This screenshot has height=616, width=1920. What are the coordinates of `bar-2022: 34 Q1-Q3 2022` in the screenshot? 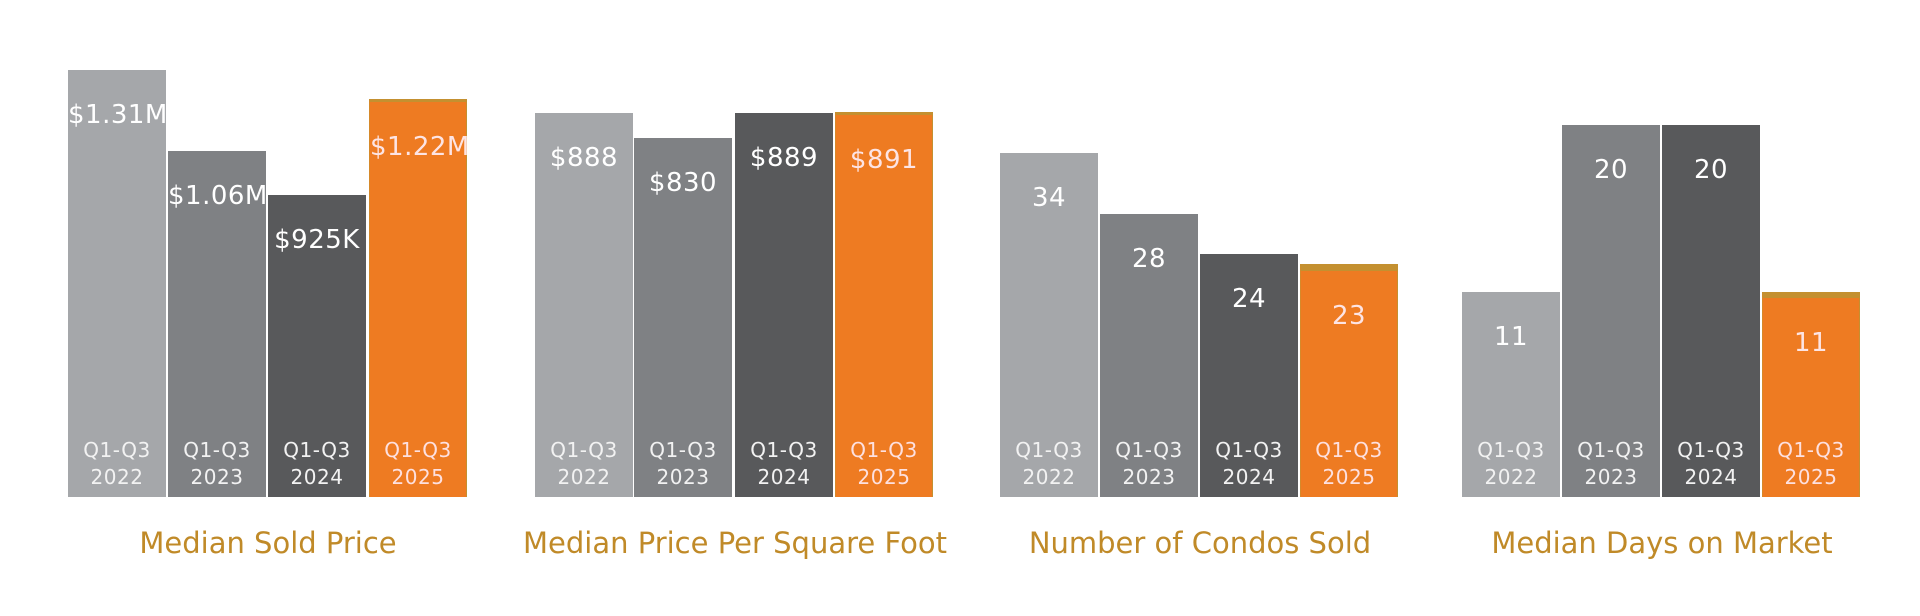 It's located at (1049, 325).